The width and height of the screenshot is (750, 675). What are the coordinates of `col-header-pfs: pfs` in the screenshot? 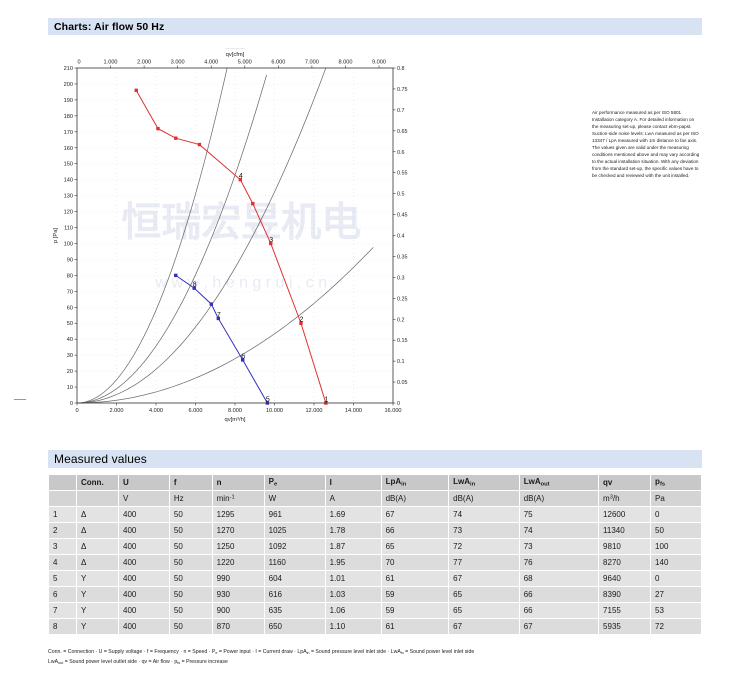 It's located at (676, 482).